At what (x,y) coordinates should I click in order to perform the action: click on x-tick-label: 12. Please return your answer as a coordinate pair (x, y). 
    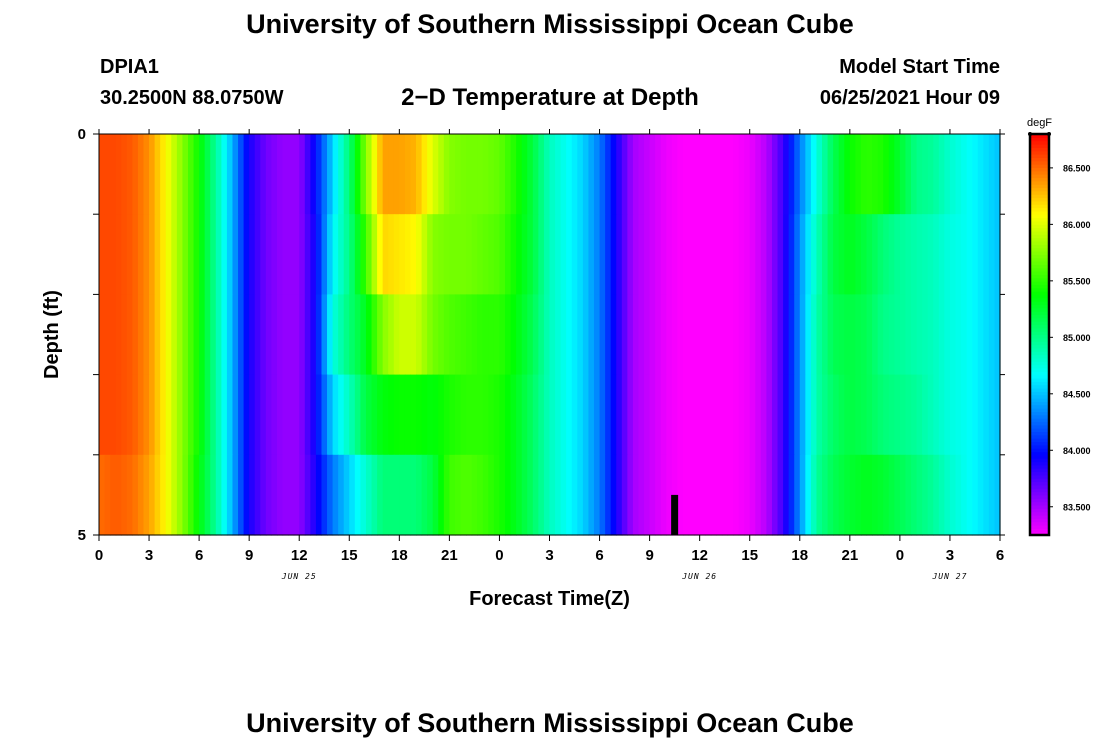
    Looking at the image, I should click on (699, 555).